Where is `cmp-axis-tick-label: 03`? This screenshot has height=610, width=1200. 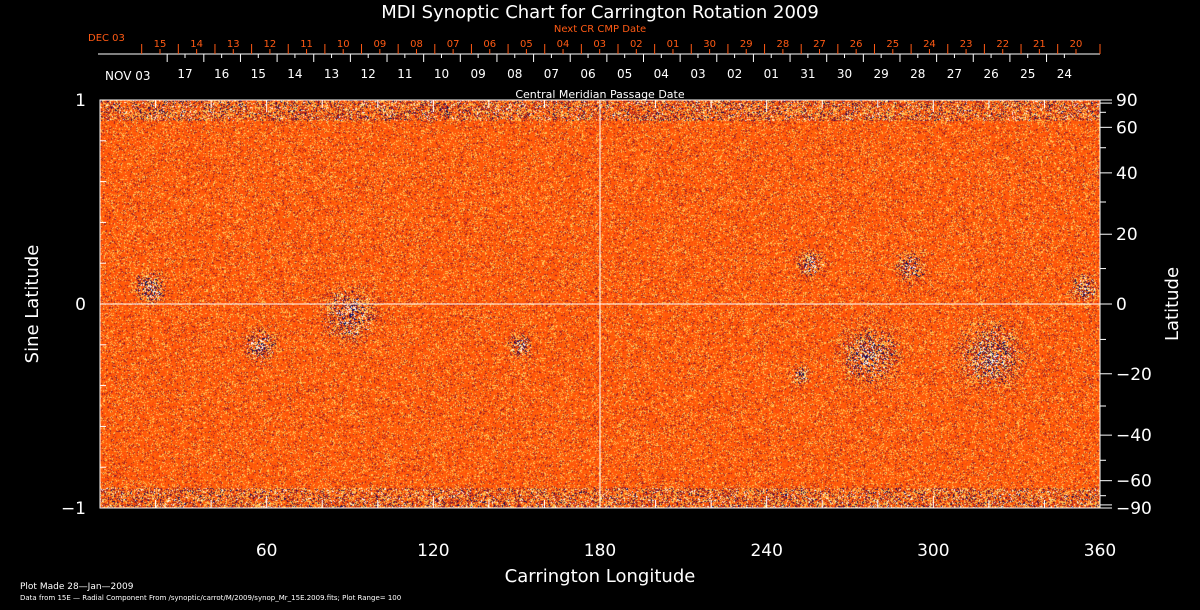
cmp-axis-tick-label: 03 is located at coordinates (697, 74).